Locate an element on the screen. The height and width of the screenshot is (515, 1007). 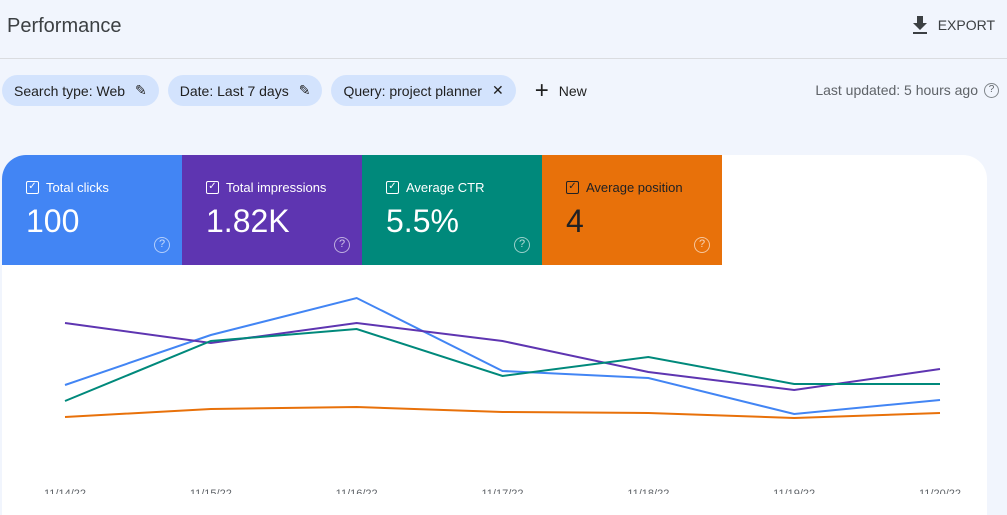
plus-icon: + is located at coordinates (541, 90).